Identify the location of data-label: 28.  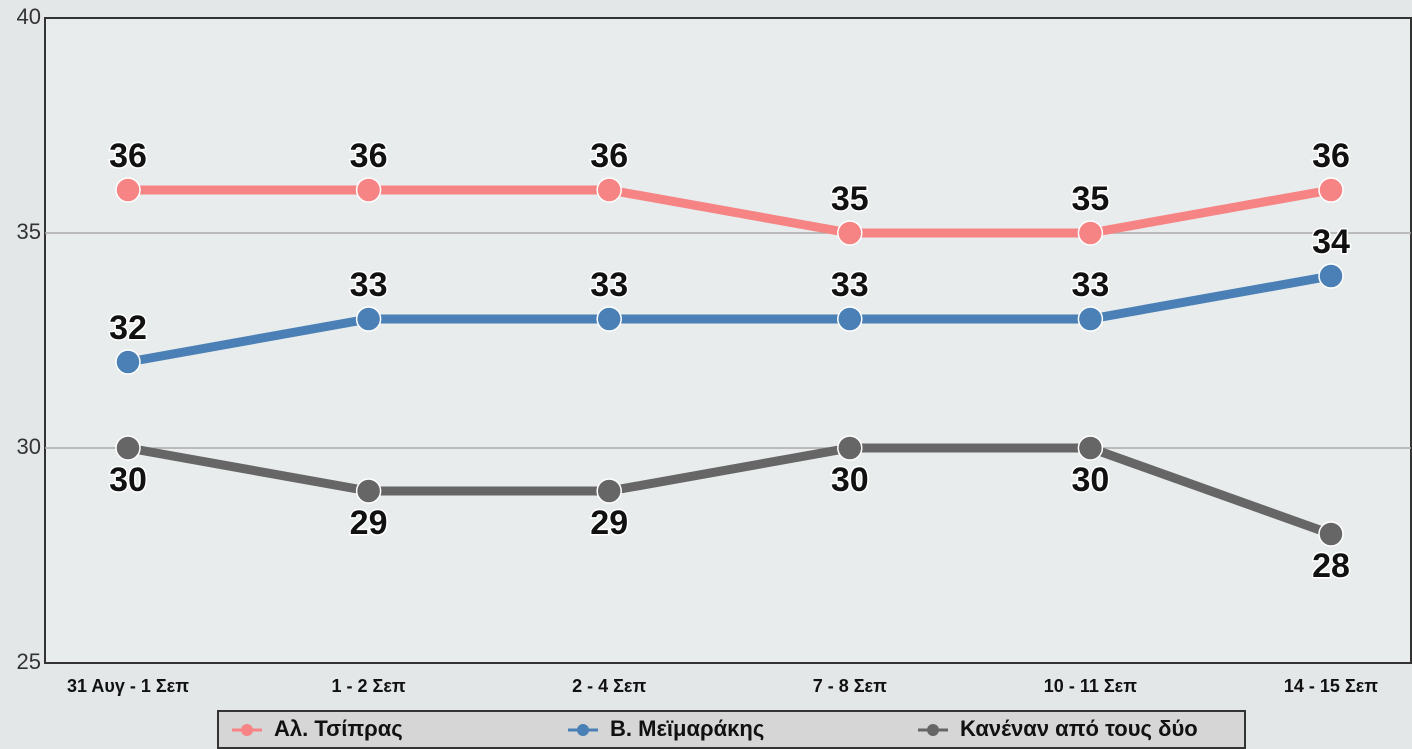
(1331, 566).